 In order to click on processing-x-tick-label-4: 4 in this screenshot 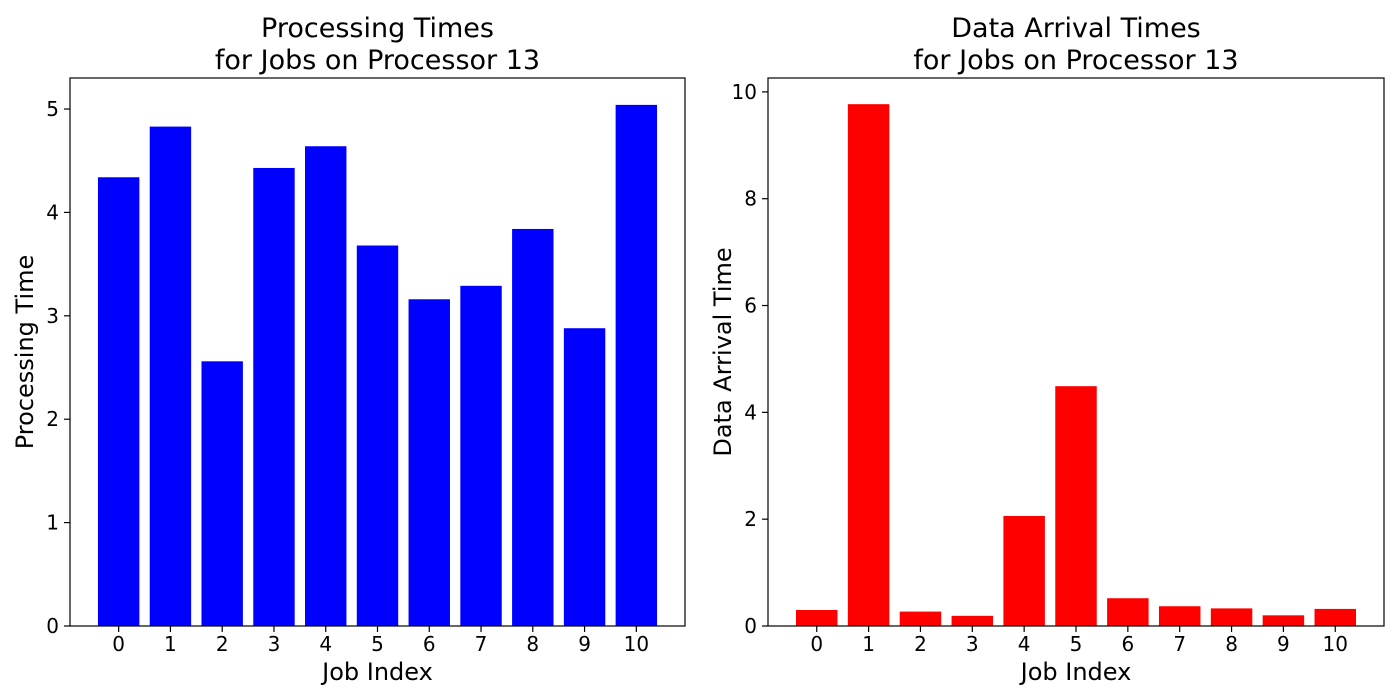, I will do `click(325, 644)`.